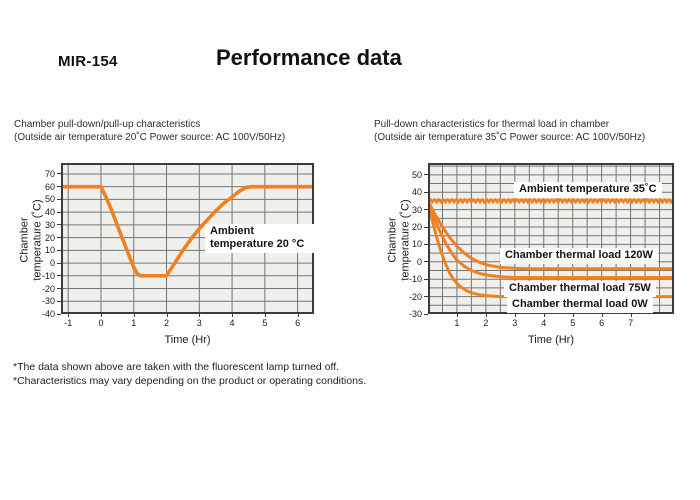 The width and height of the screenshot is (700, 500). What do you see at coordinates (68, 323) in the screenshot?
I see `x-tick-label: -1` at bounding box center [68, 323].